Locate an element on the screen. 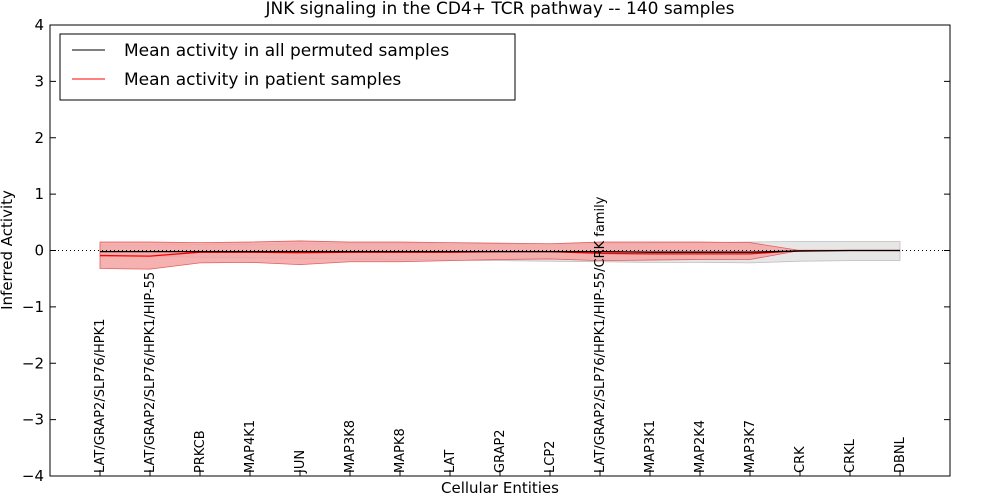 This screenshot has height=500, width=1000. x-tick-label: MAP2K4 is located at coordinates (700, 446).